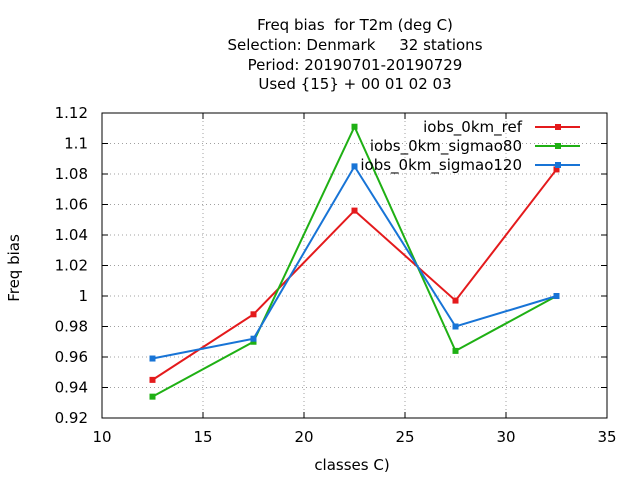  I want to click on x-tick-label: 25, so click(404, 437).